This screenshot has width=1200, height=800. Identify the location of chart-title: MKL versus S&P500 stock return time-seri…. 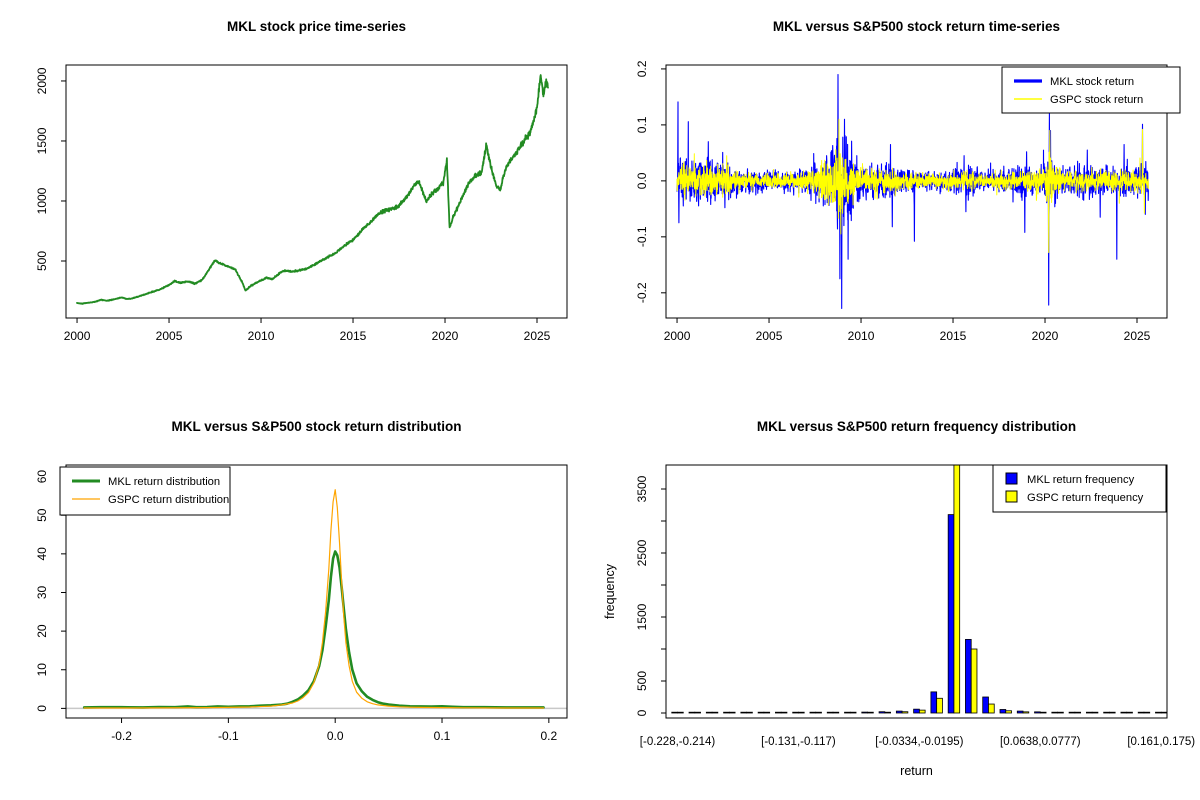
(916, 26).